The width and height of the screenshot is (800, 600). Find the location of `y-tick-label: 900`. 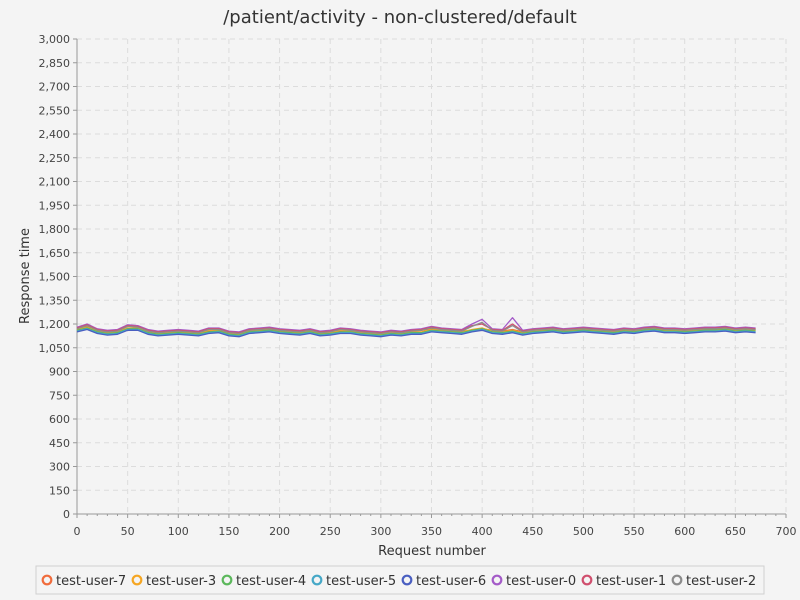

y-tick-label: 900 is located at coordinates (59, 372).